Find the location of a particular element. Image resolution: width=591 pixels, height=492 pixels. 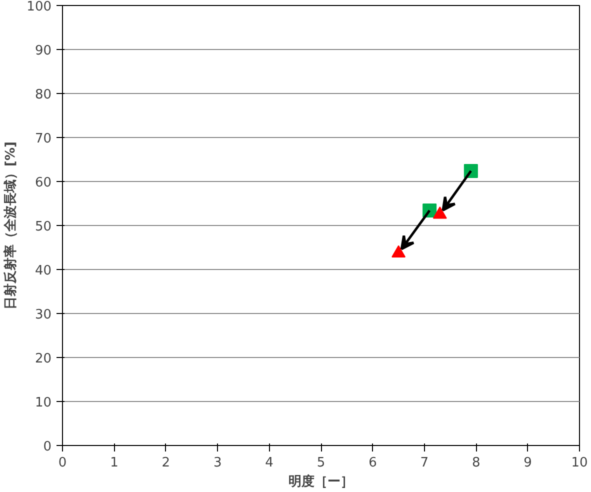

y-tick-label: 90 is located at coordinates (43, 51).